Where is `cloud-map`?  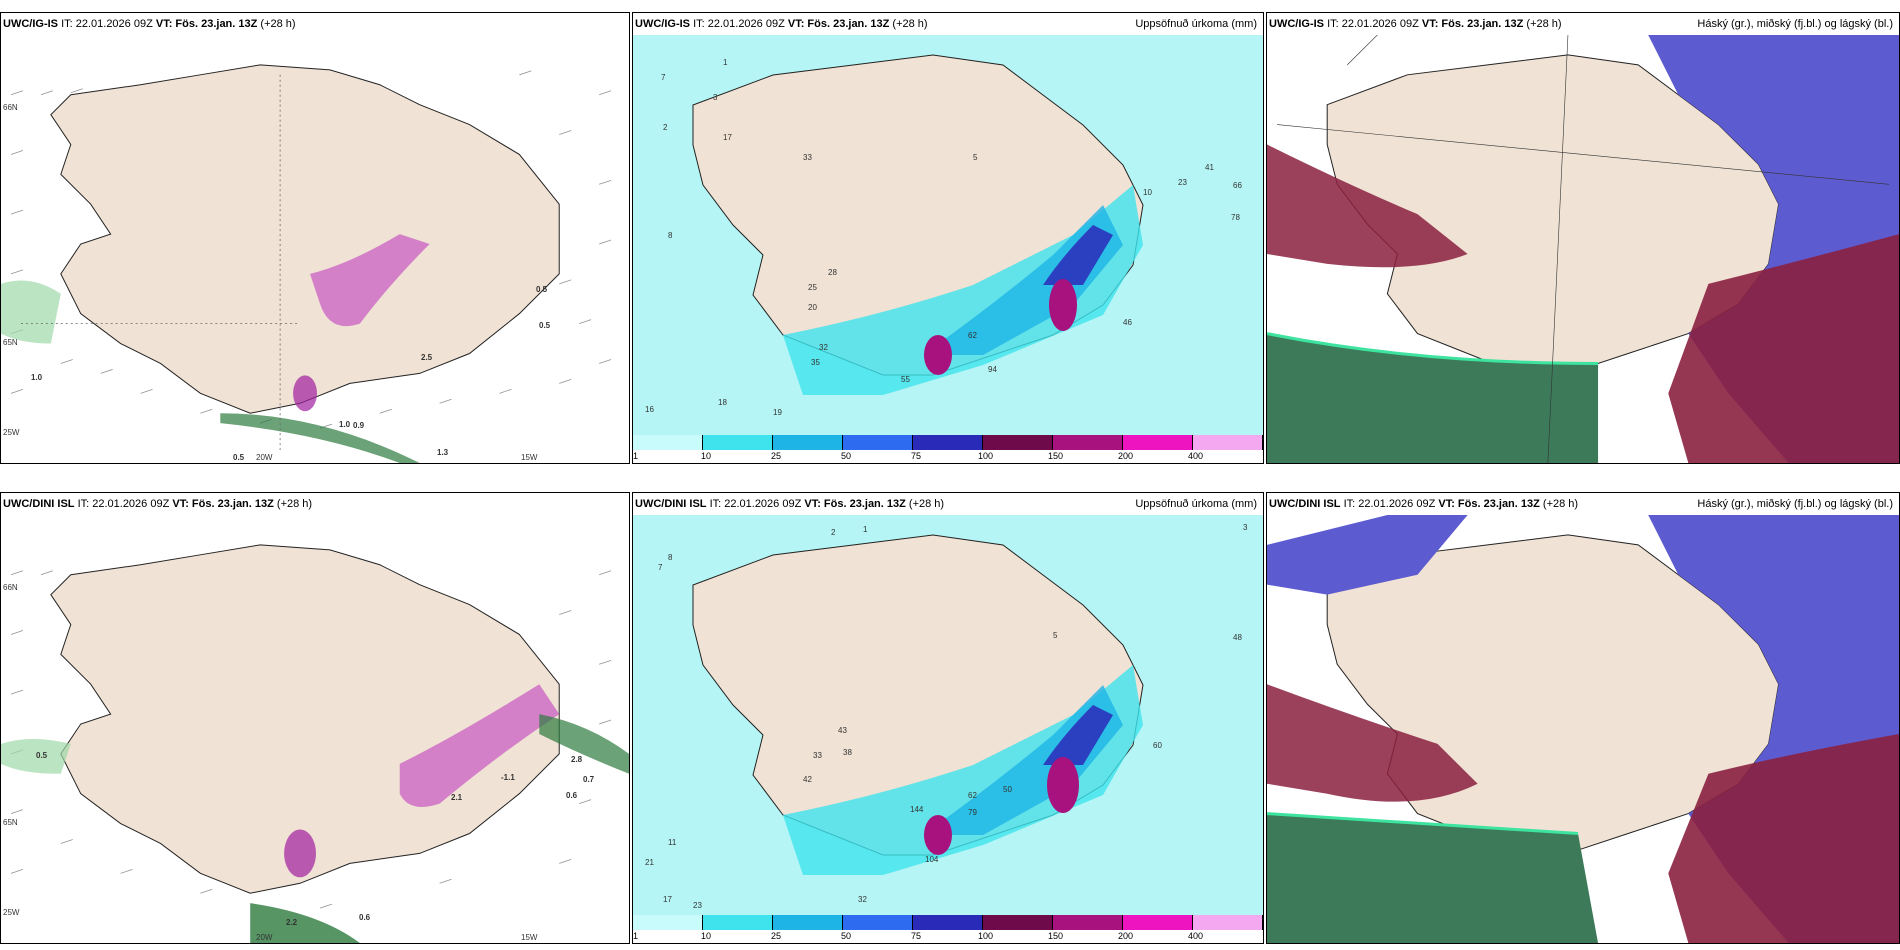
cloud-map is located at coordinates (1583, 729).